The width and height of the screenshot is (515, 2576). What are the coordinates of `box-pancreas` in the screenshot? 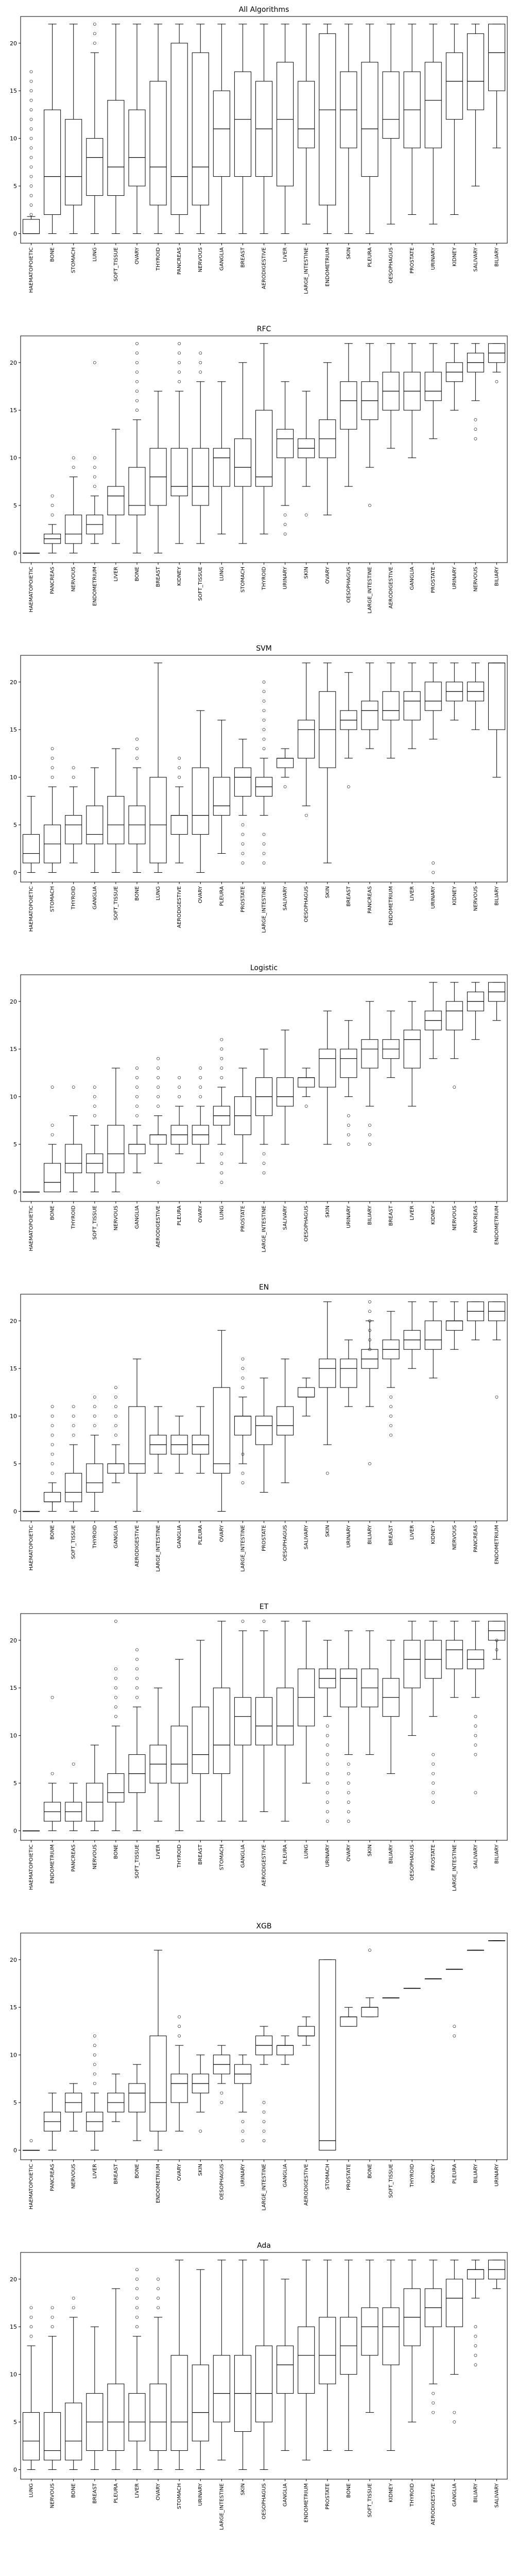 It's located at (476, 1321).